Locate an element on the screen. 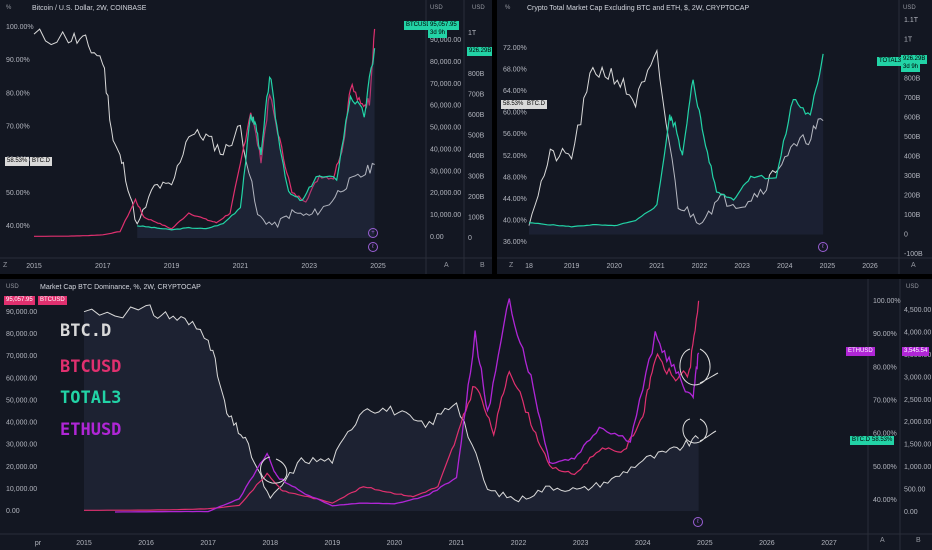  cap-tick-label: 700B is located at coordinates (912, 98).